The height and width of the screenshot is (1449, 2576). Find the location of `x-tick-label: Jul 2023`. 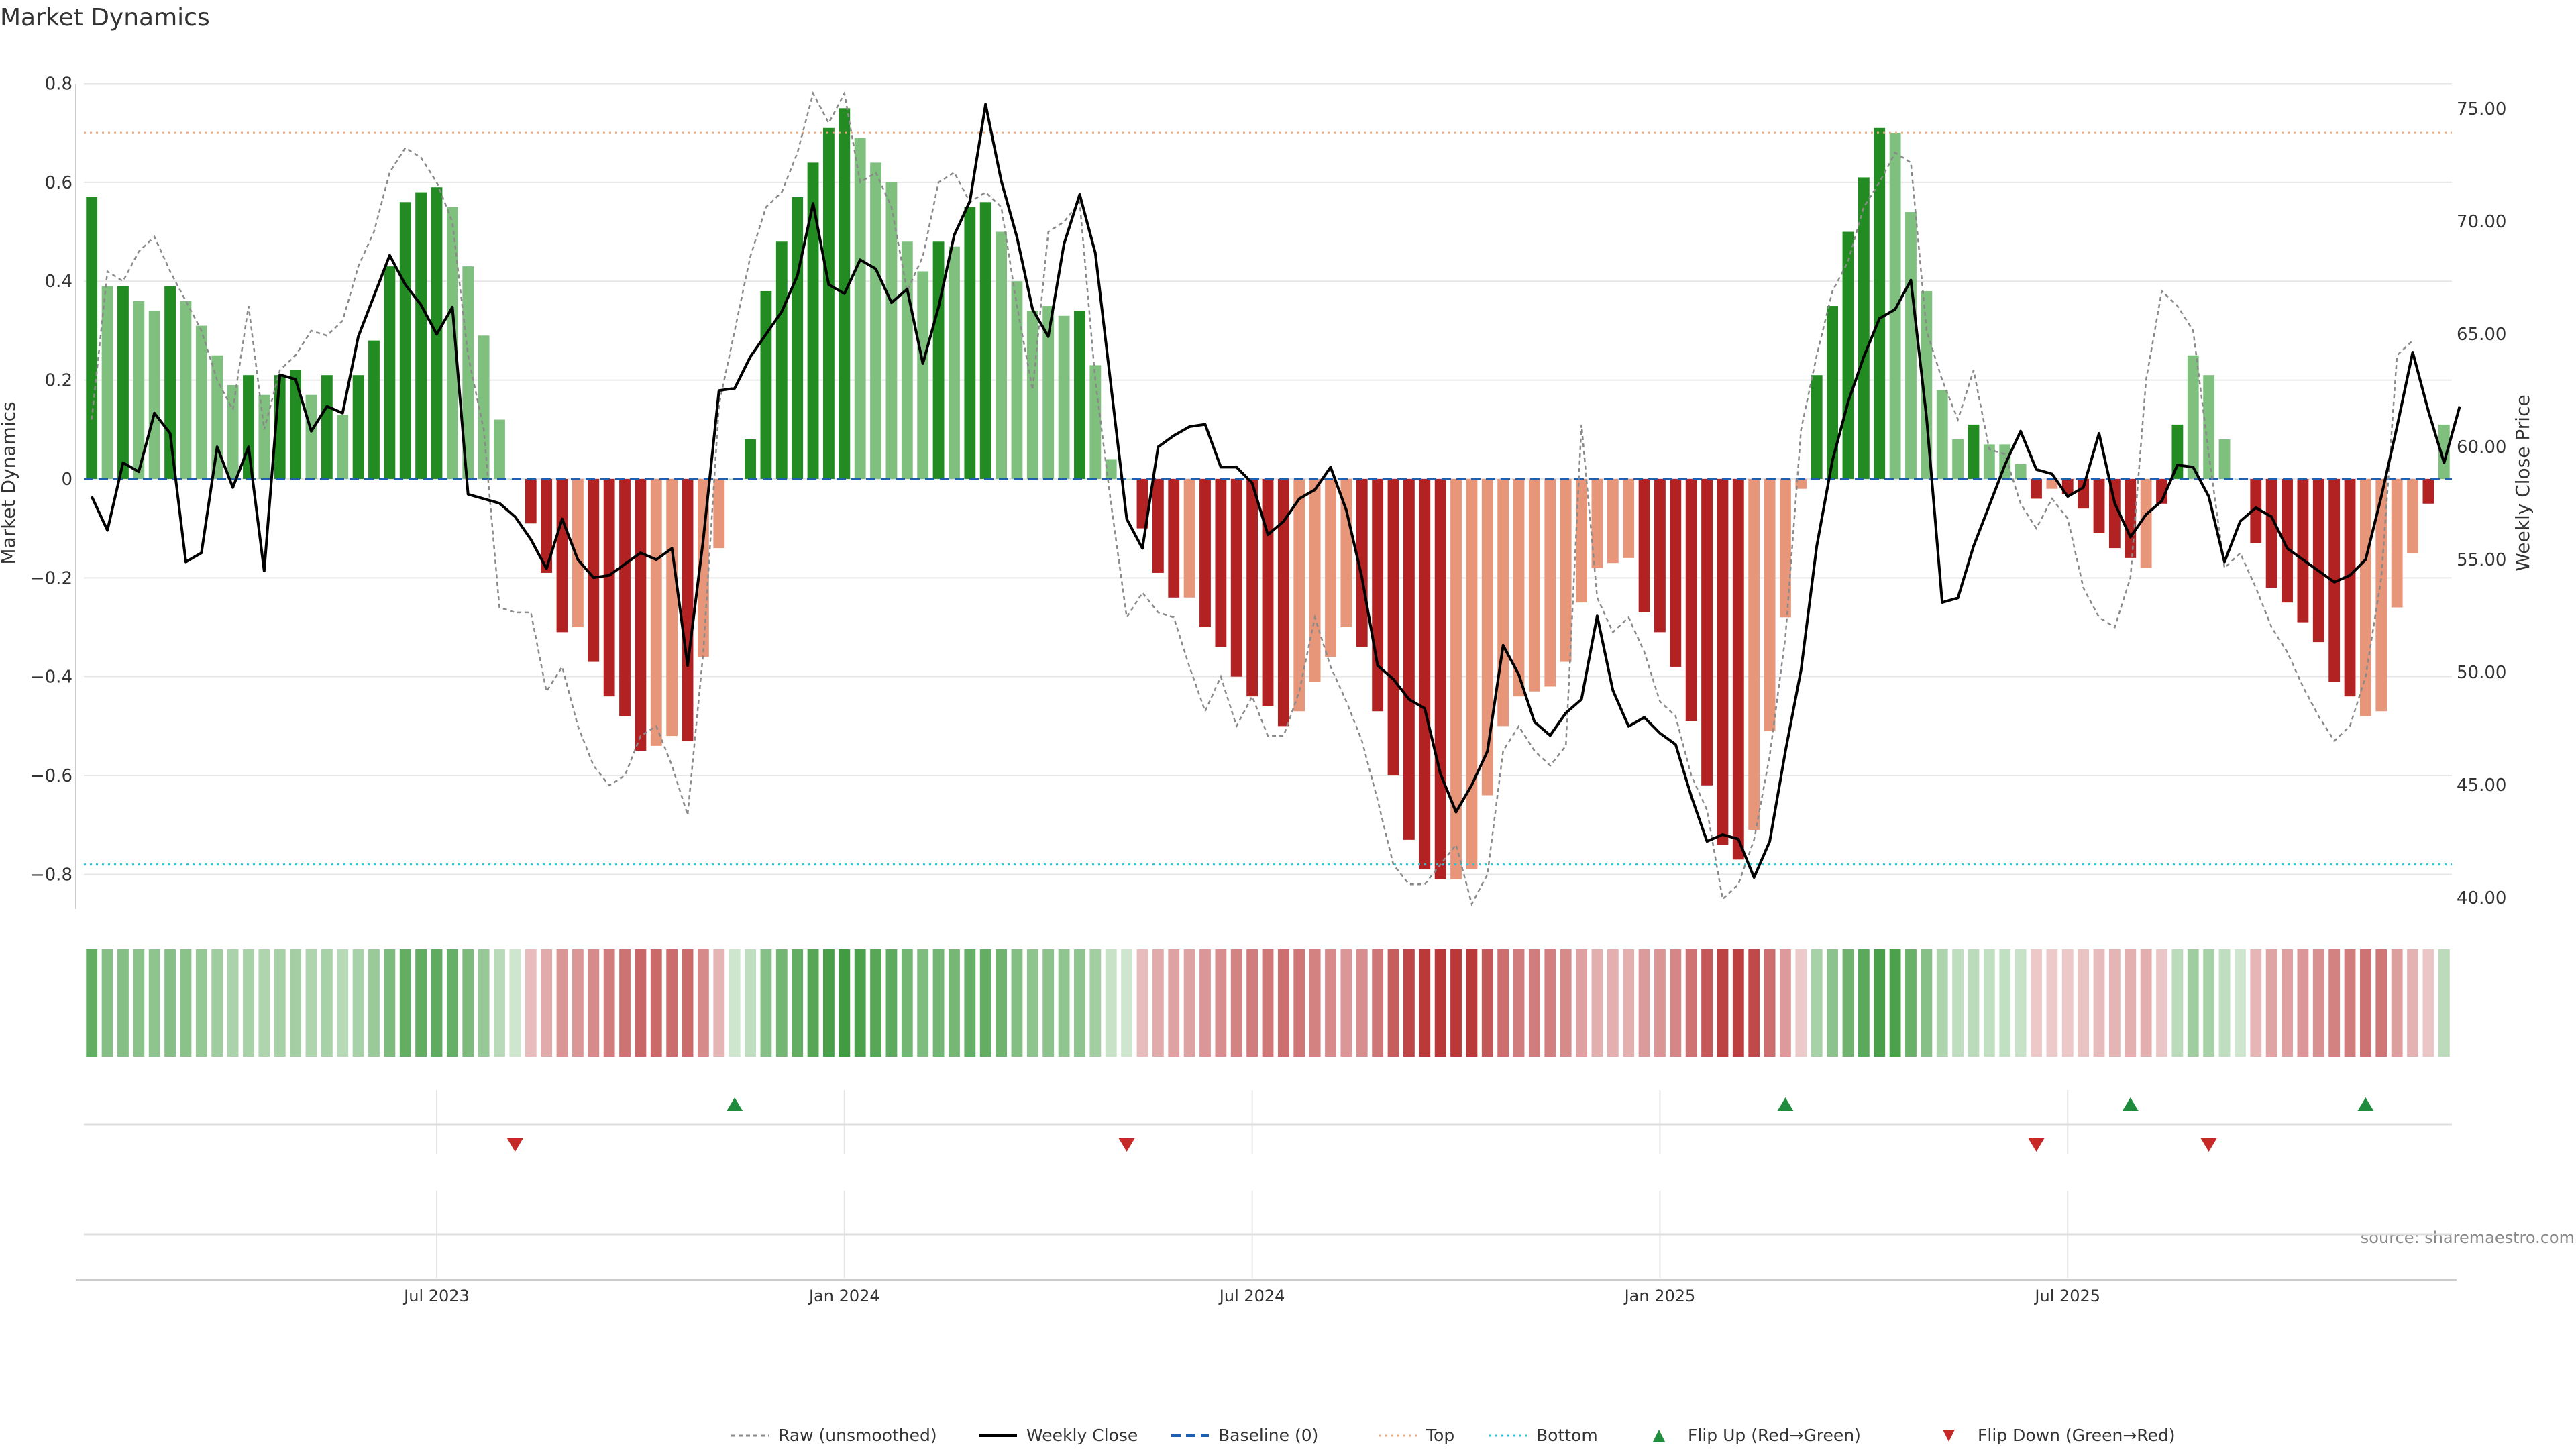

x-tick-label: Jul 2023 is located at coordinates (436, 1296).